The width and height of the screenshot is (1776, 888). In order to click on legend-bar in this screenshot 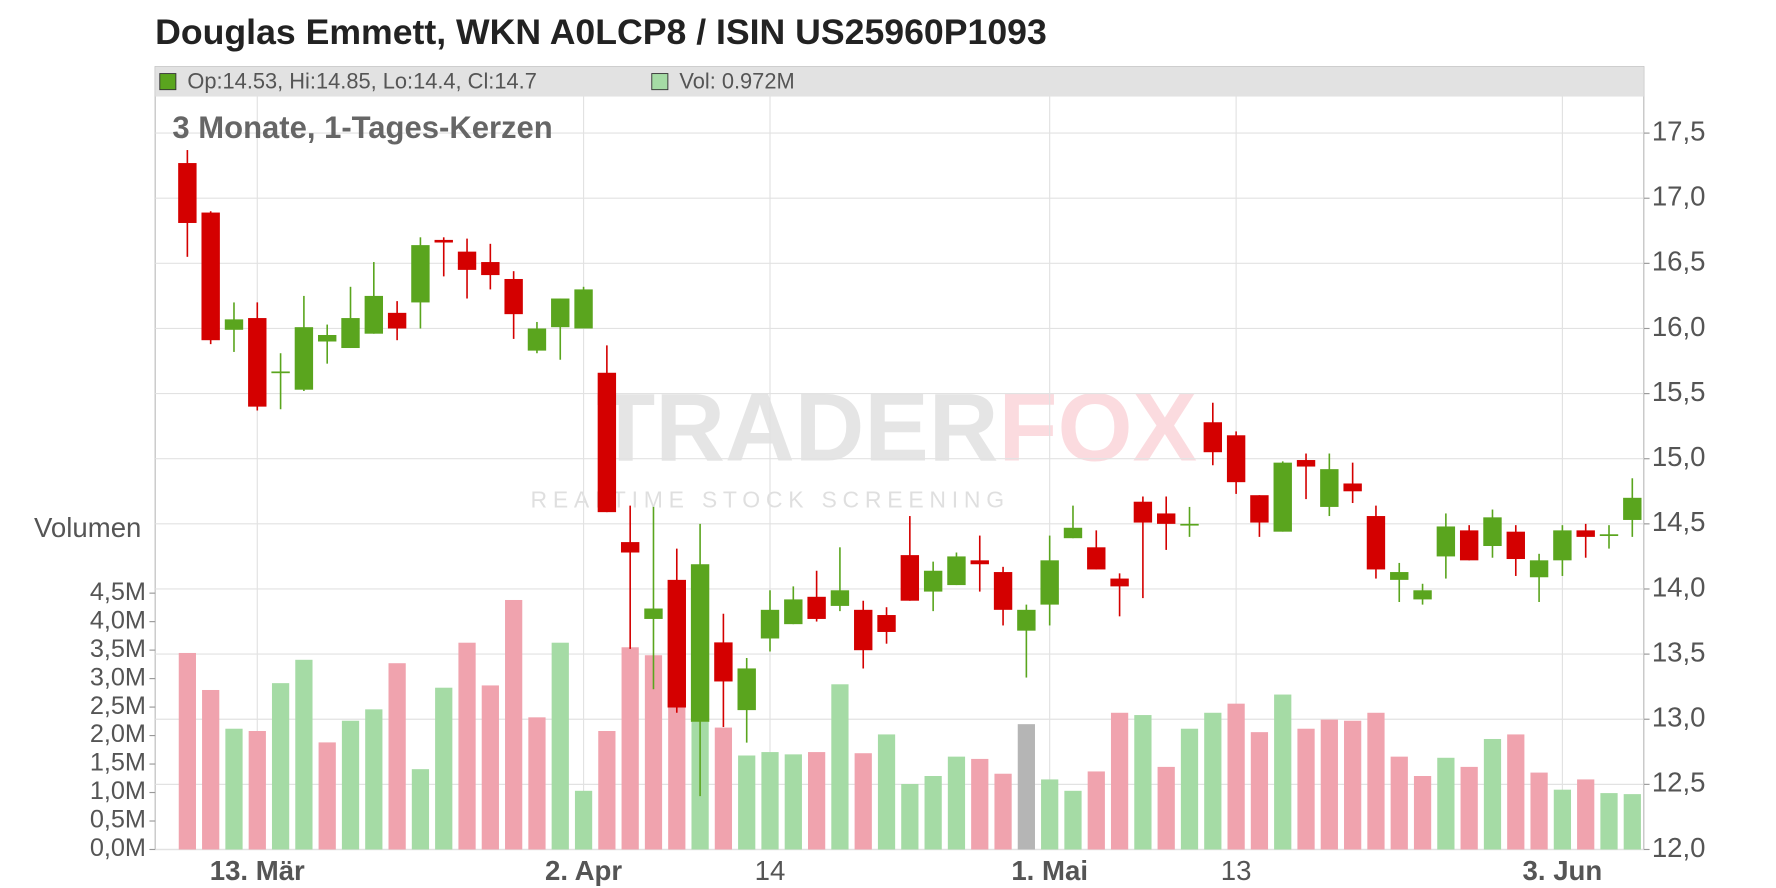, I will do `click(899, 81)`.